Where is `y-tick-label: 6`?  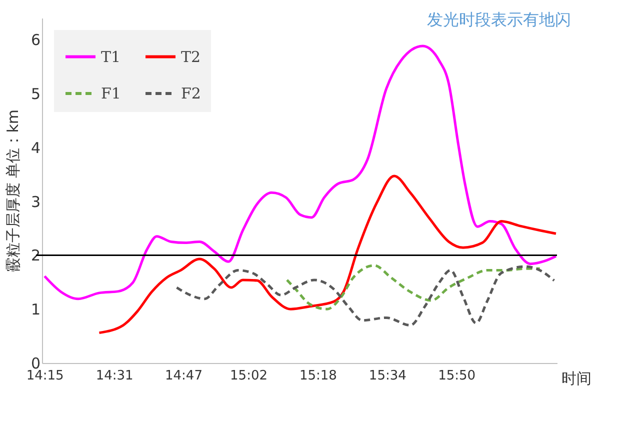 y-tick-label: 6 is located at coordinates (35, 40).